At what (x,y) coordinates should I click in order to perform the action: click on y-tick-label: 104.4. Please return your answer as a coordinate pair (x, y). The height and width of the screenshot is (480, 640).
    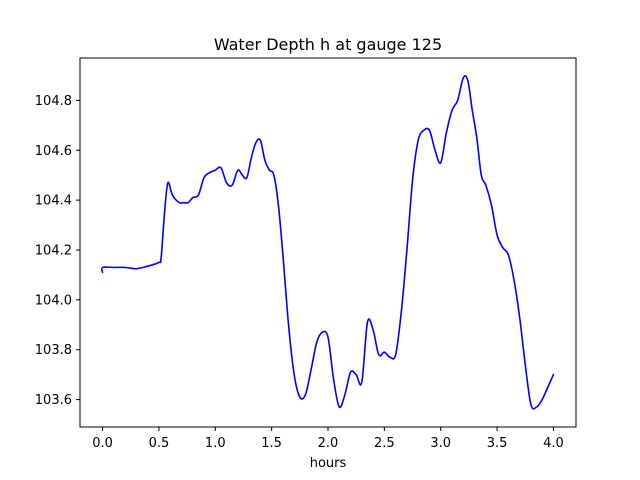
    Looking at the image, I should click on (53, 201).